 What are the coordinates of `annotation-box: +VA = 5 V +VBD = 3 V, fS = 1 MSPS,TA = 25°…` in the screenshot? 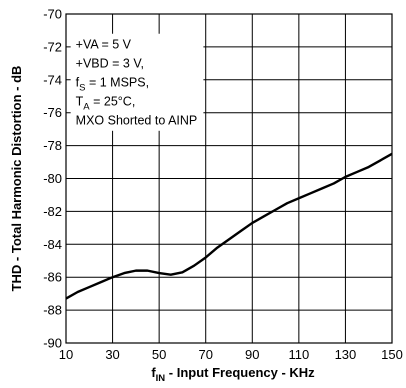 It's located at (137, 82).